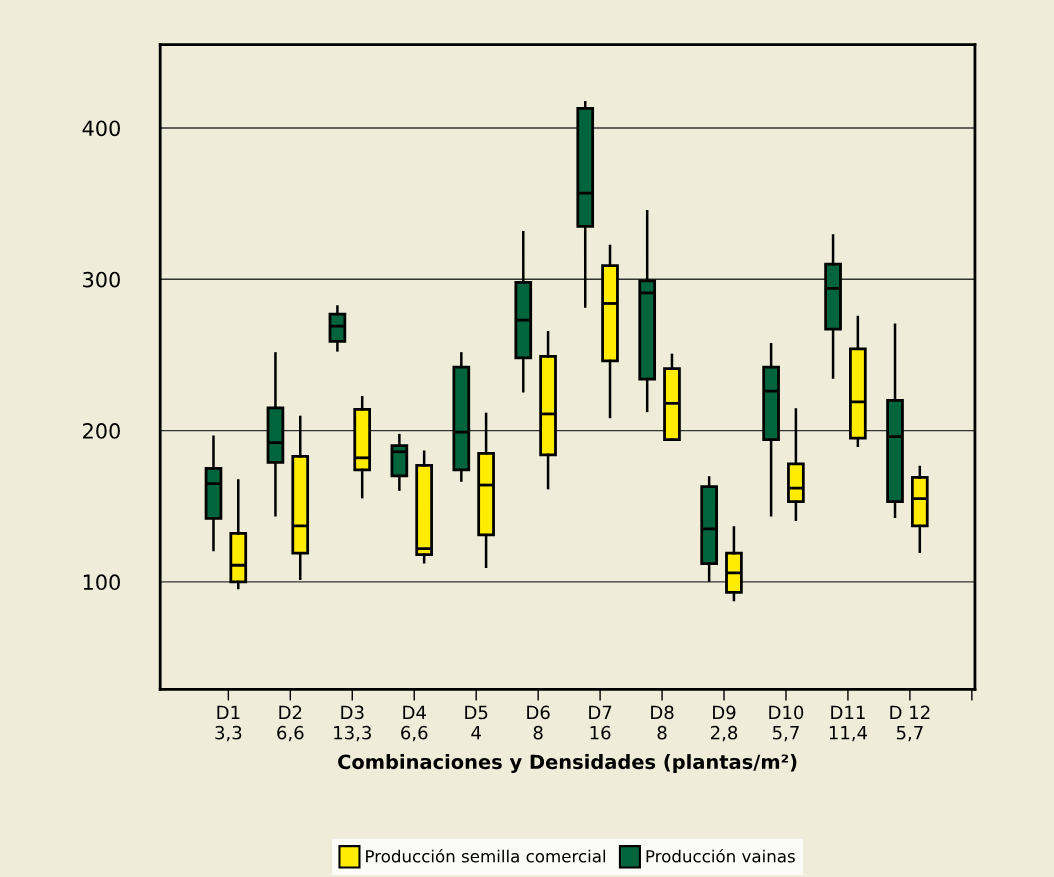 Image resolution: width=1054 pixels, height=877 pixels. Describe the element at coordinates (101, 582) in the screenshot. I see `y-tick-label: 100` at that location.